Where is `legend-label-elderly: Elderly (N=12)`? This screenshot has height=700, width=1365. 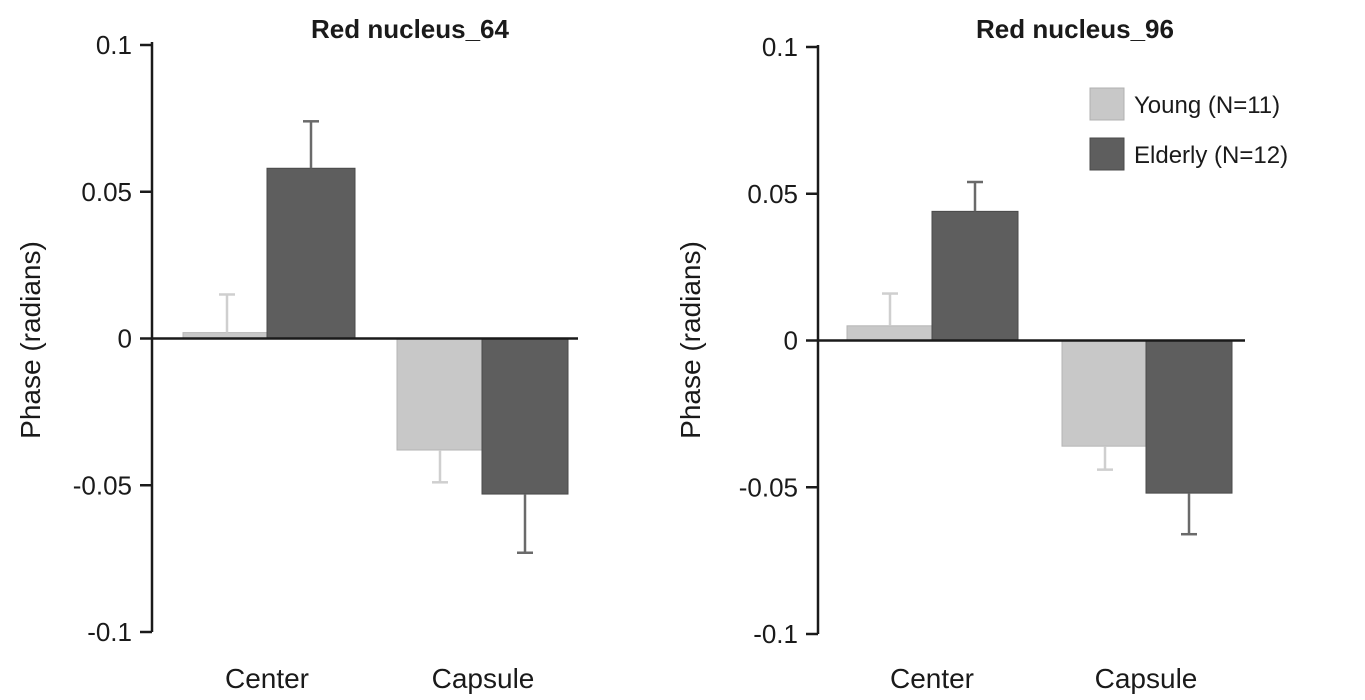 legend-label-elderly: Elderly (N=12) is located at coordinates (1211, 155).